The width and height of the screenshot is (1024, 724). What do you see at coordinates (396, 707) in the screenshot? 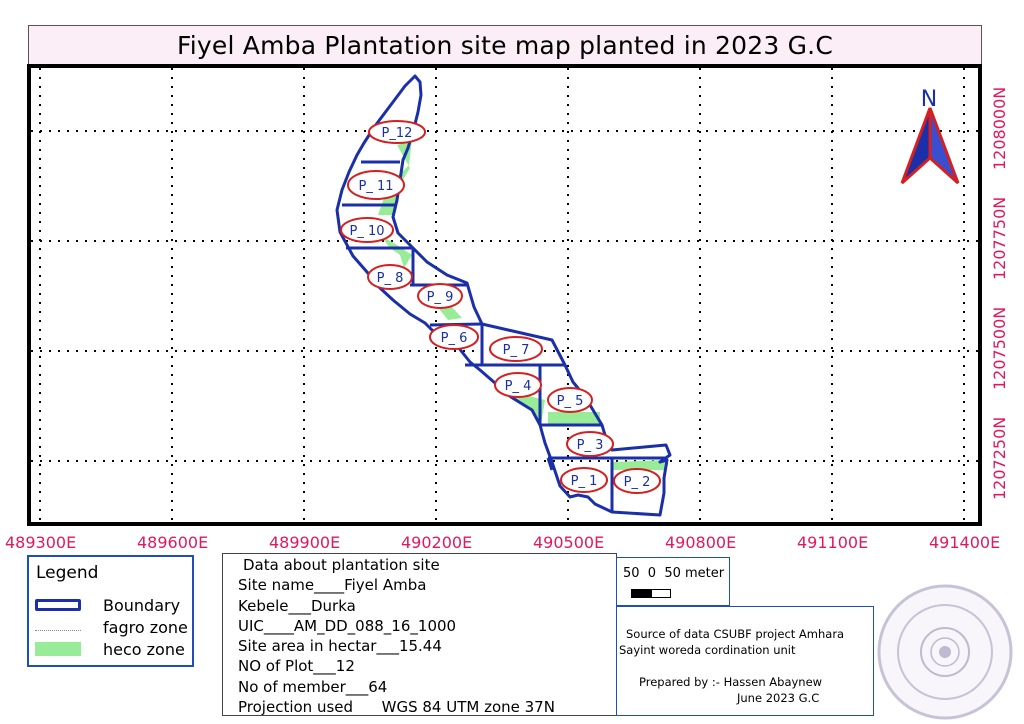
I see `info-projection: Projection used WGS 84 UTM zone 37N` at bounding box center [396, 707].